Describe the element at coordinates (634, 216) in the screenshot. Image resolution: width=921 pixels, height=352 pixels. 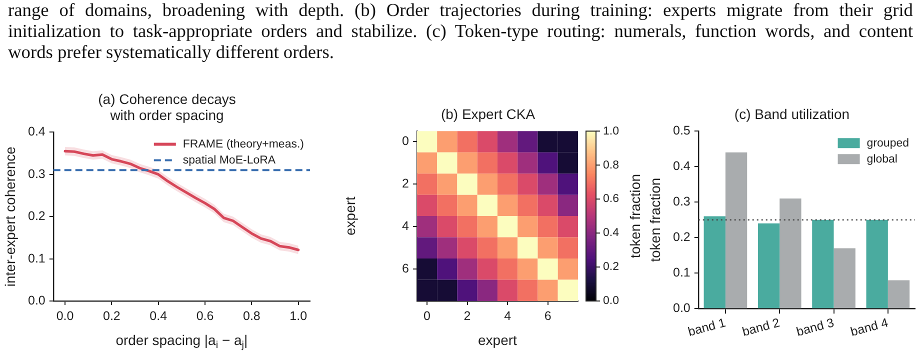
I see `color-bar-title: token fraction` at that location.